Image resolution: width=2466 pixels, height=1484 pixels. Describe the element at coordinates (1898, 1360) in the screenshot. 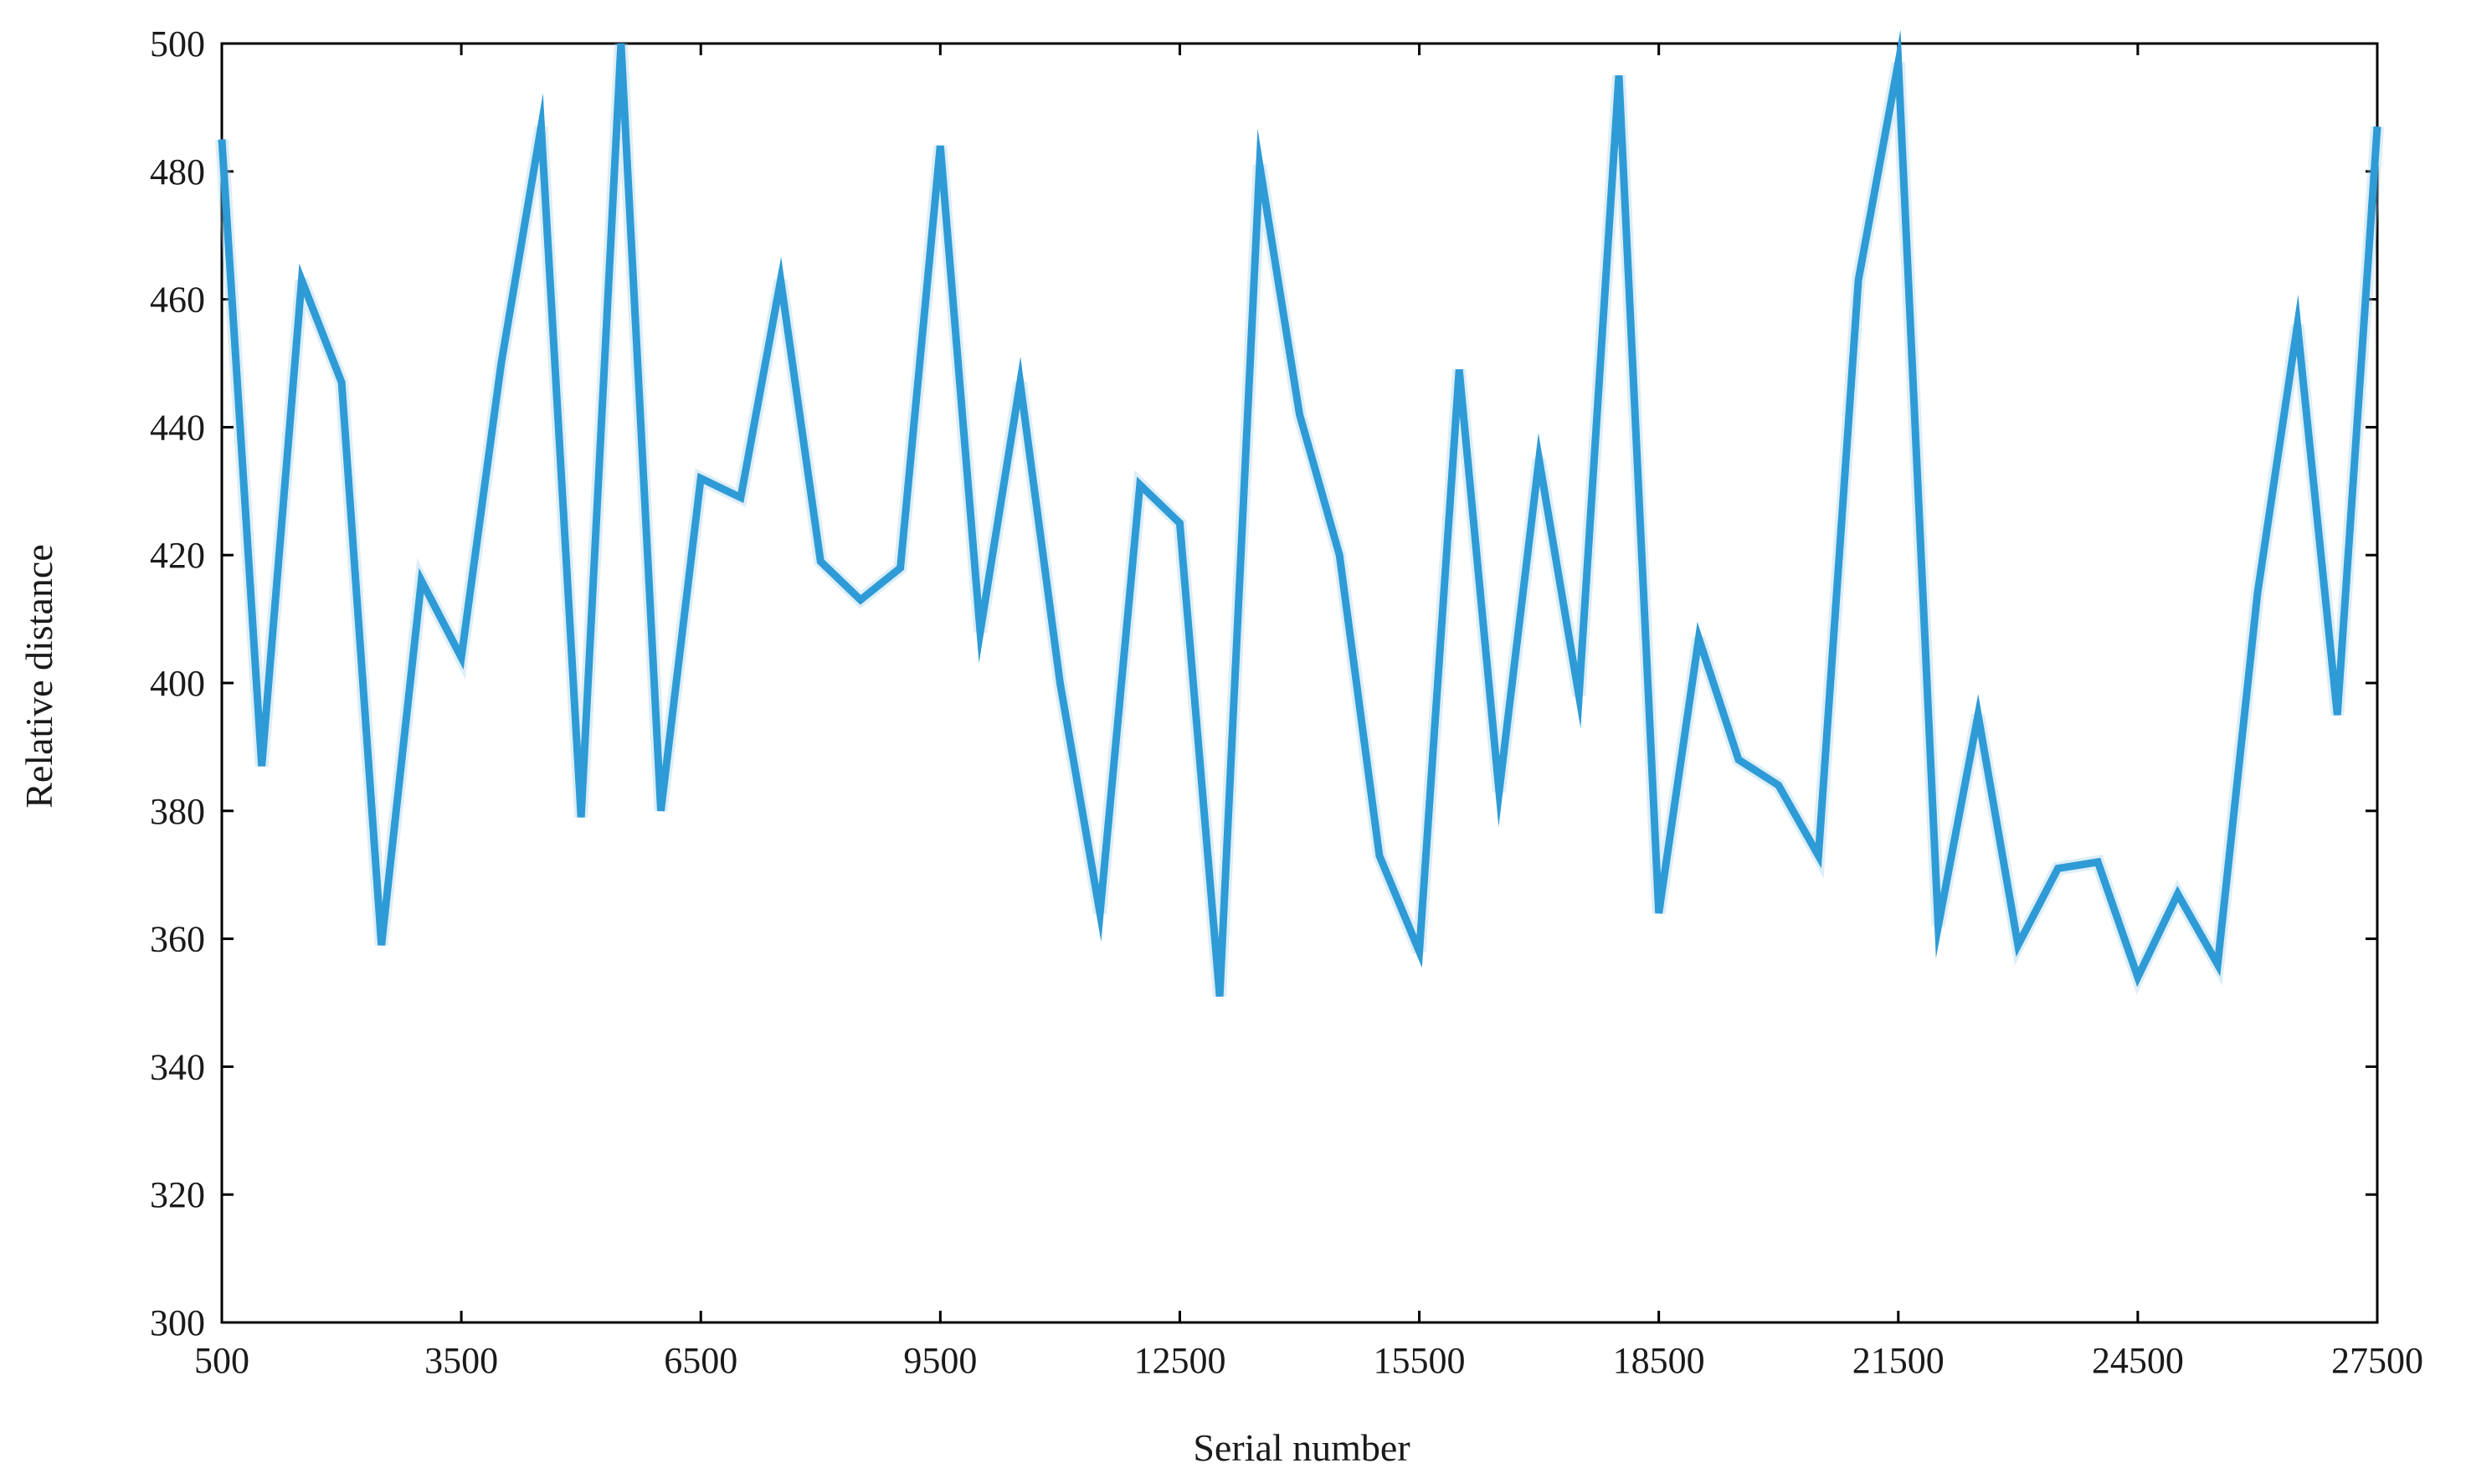

I see `x-tick-label: 21500` at that location.